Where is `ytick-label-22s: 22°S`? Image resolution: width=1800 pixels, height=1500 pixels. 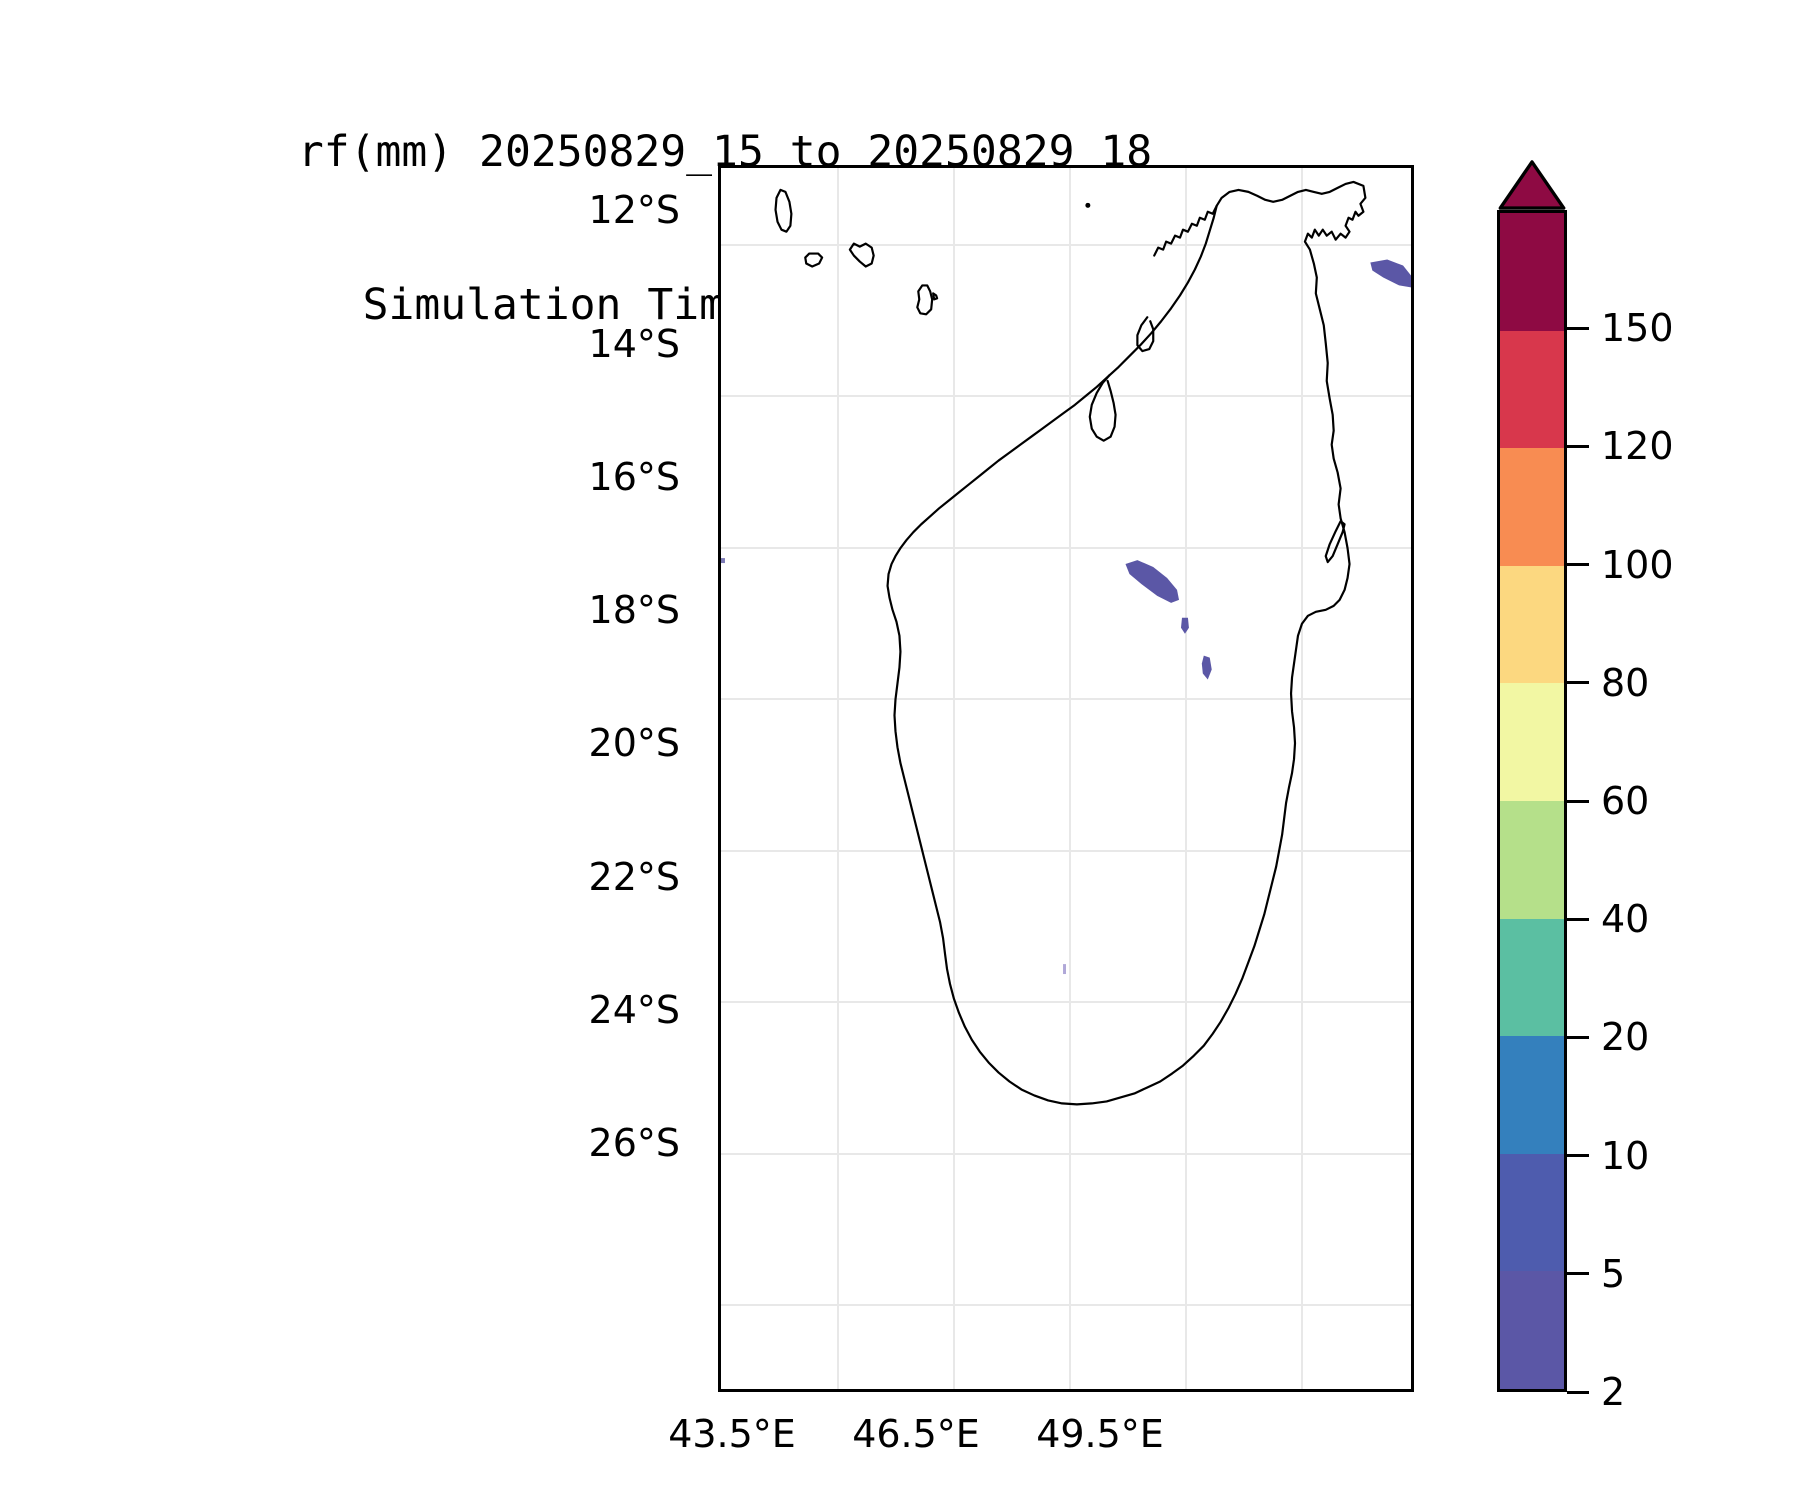 ytick-label-22s: 22°S is located at coordinates (634, 877).